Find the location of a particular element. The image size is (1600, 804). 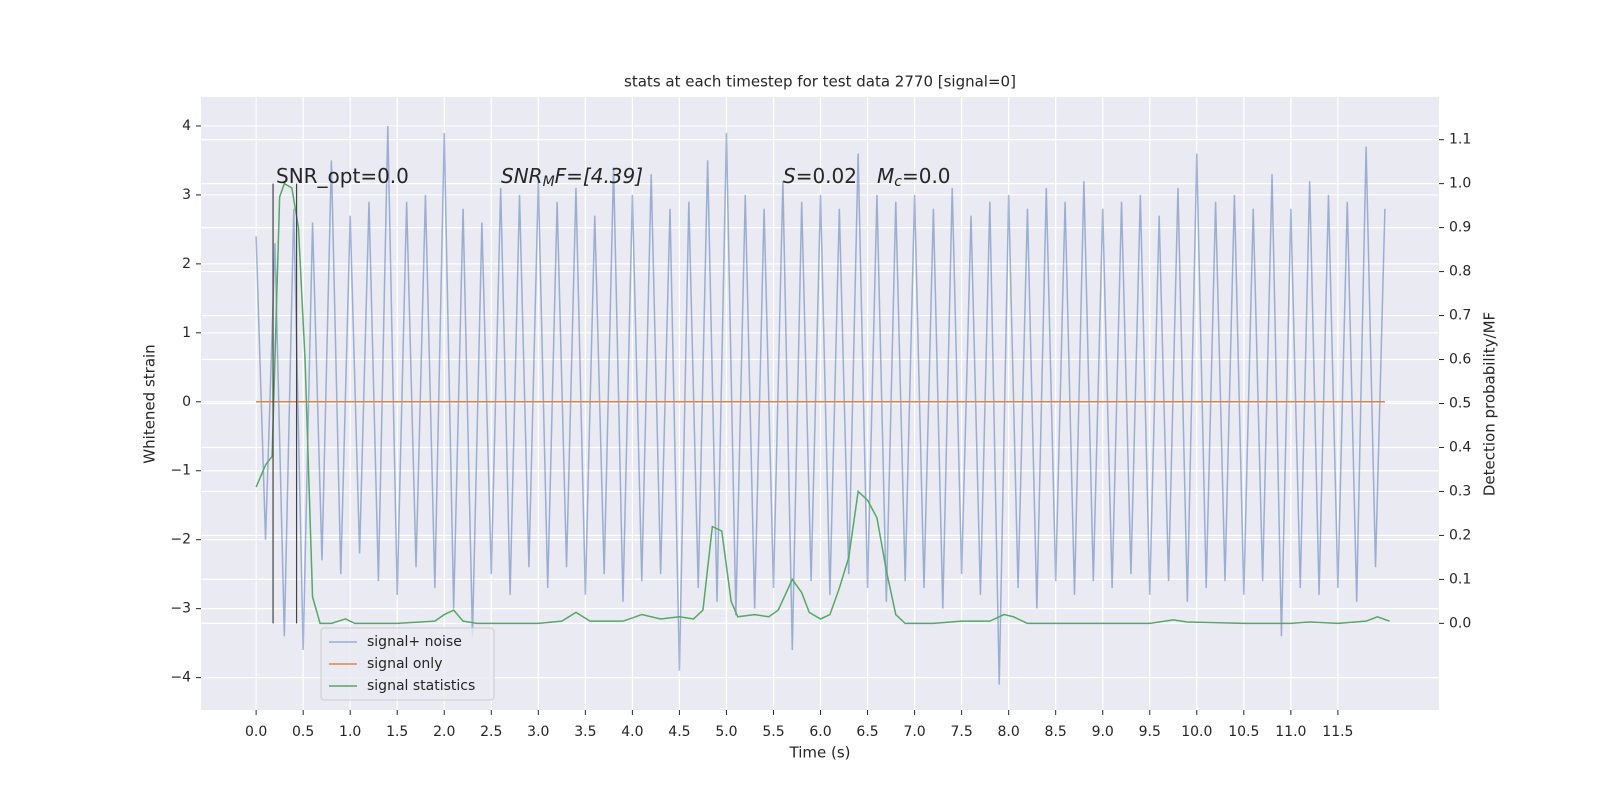

x-tick-label: 3.5 is located at coordinates (585, 732).